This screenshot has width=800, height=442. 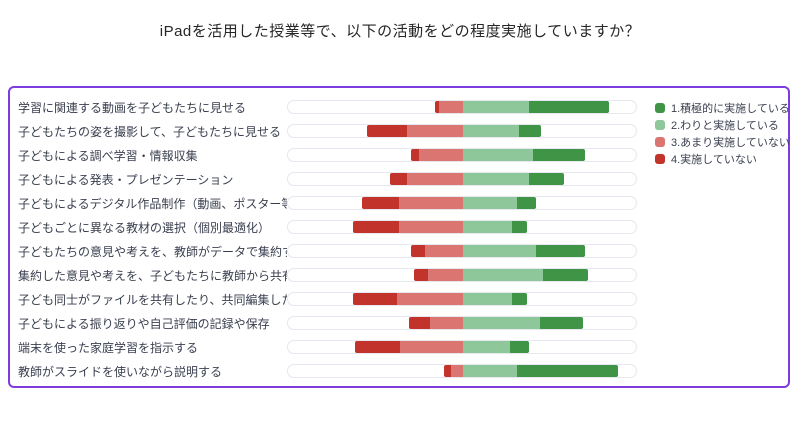 What do you see at coordinates (144, 323) in the screenshot?
I see `row-label: 子どもによる振り返りや自己評価の記録や保存` at bounding box center [144, 323].